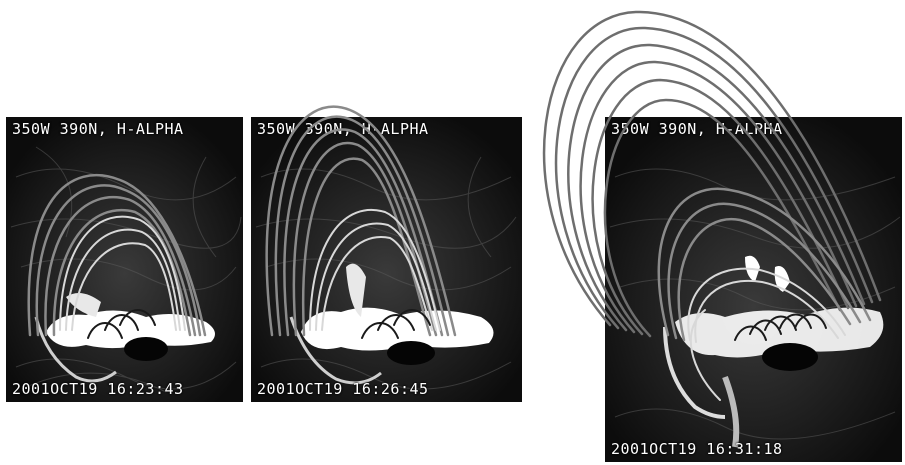  What do you see at coordinates (697, 449) in the screenshot?
I see `panel-timestamp: 2001OCT19 16:31:18` at bounding box center [697, 449].